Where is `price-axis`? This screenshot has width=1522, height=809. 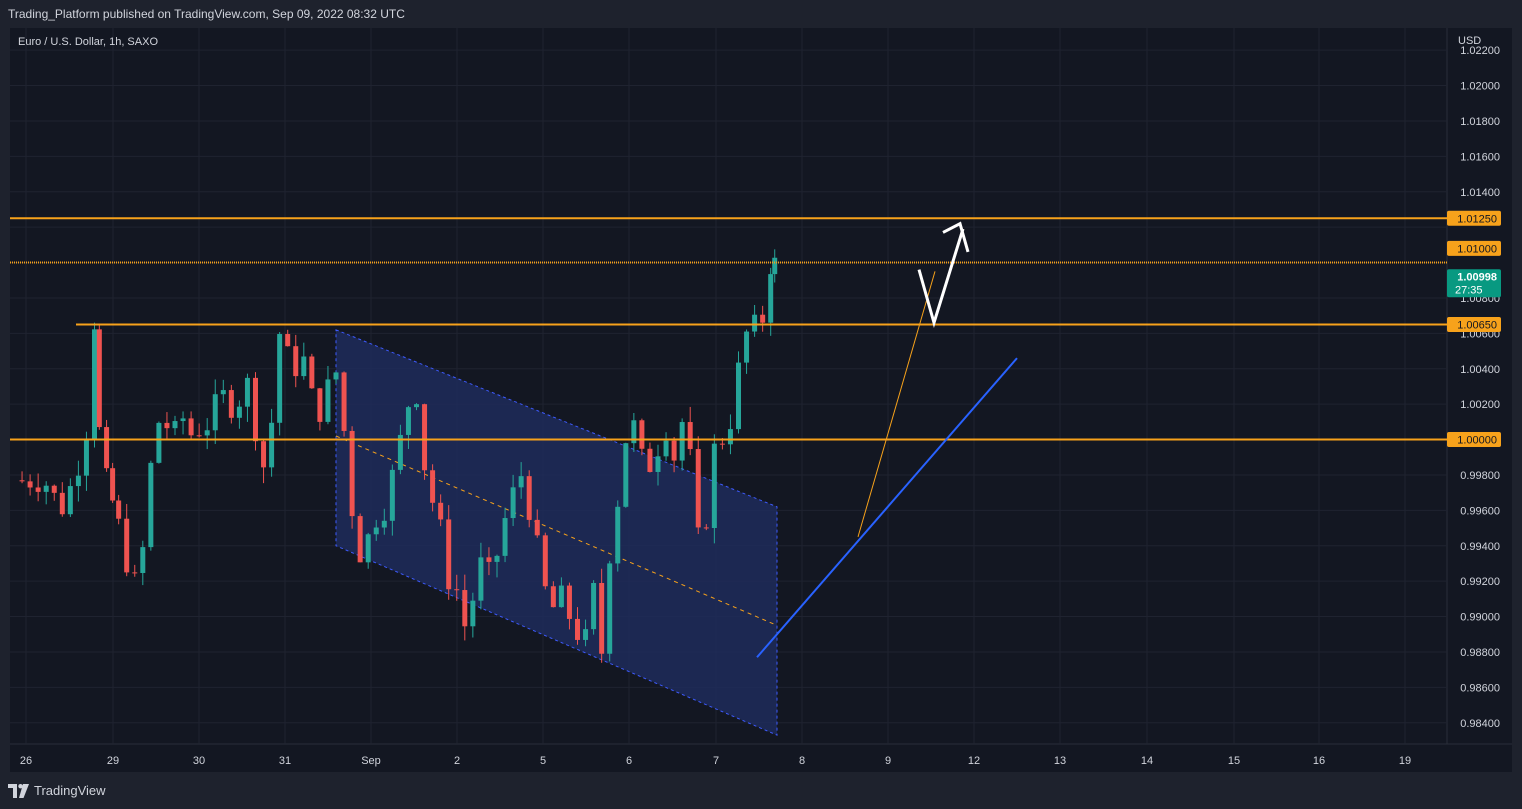
price-axis is located at coordinates (1479, 400).